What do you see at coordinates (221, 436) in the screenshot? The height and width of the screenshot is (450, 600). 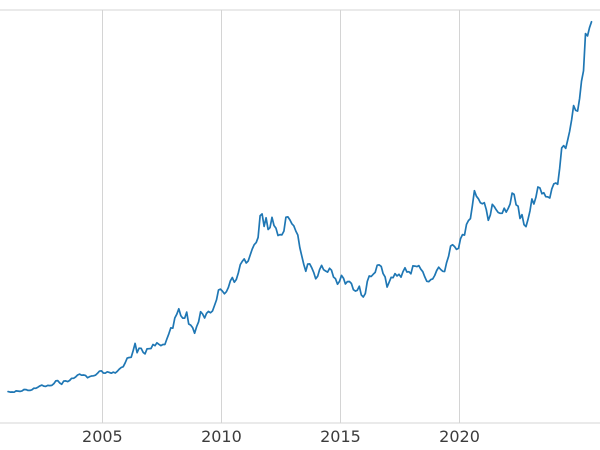 I see `x-tick-label: 2010` at bounding box center [221, 436].